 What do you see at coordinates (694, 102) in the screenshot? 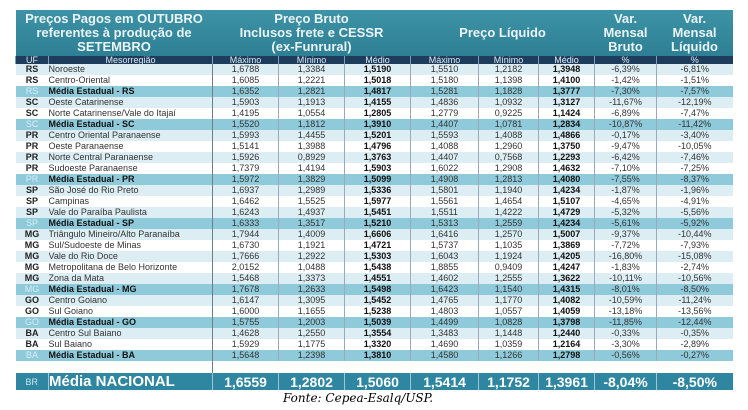
I see `value-cell: -12,19%` at bounding box center [694, 102].